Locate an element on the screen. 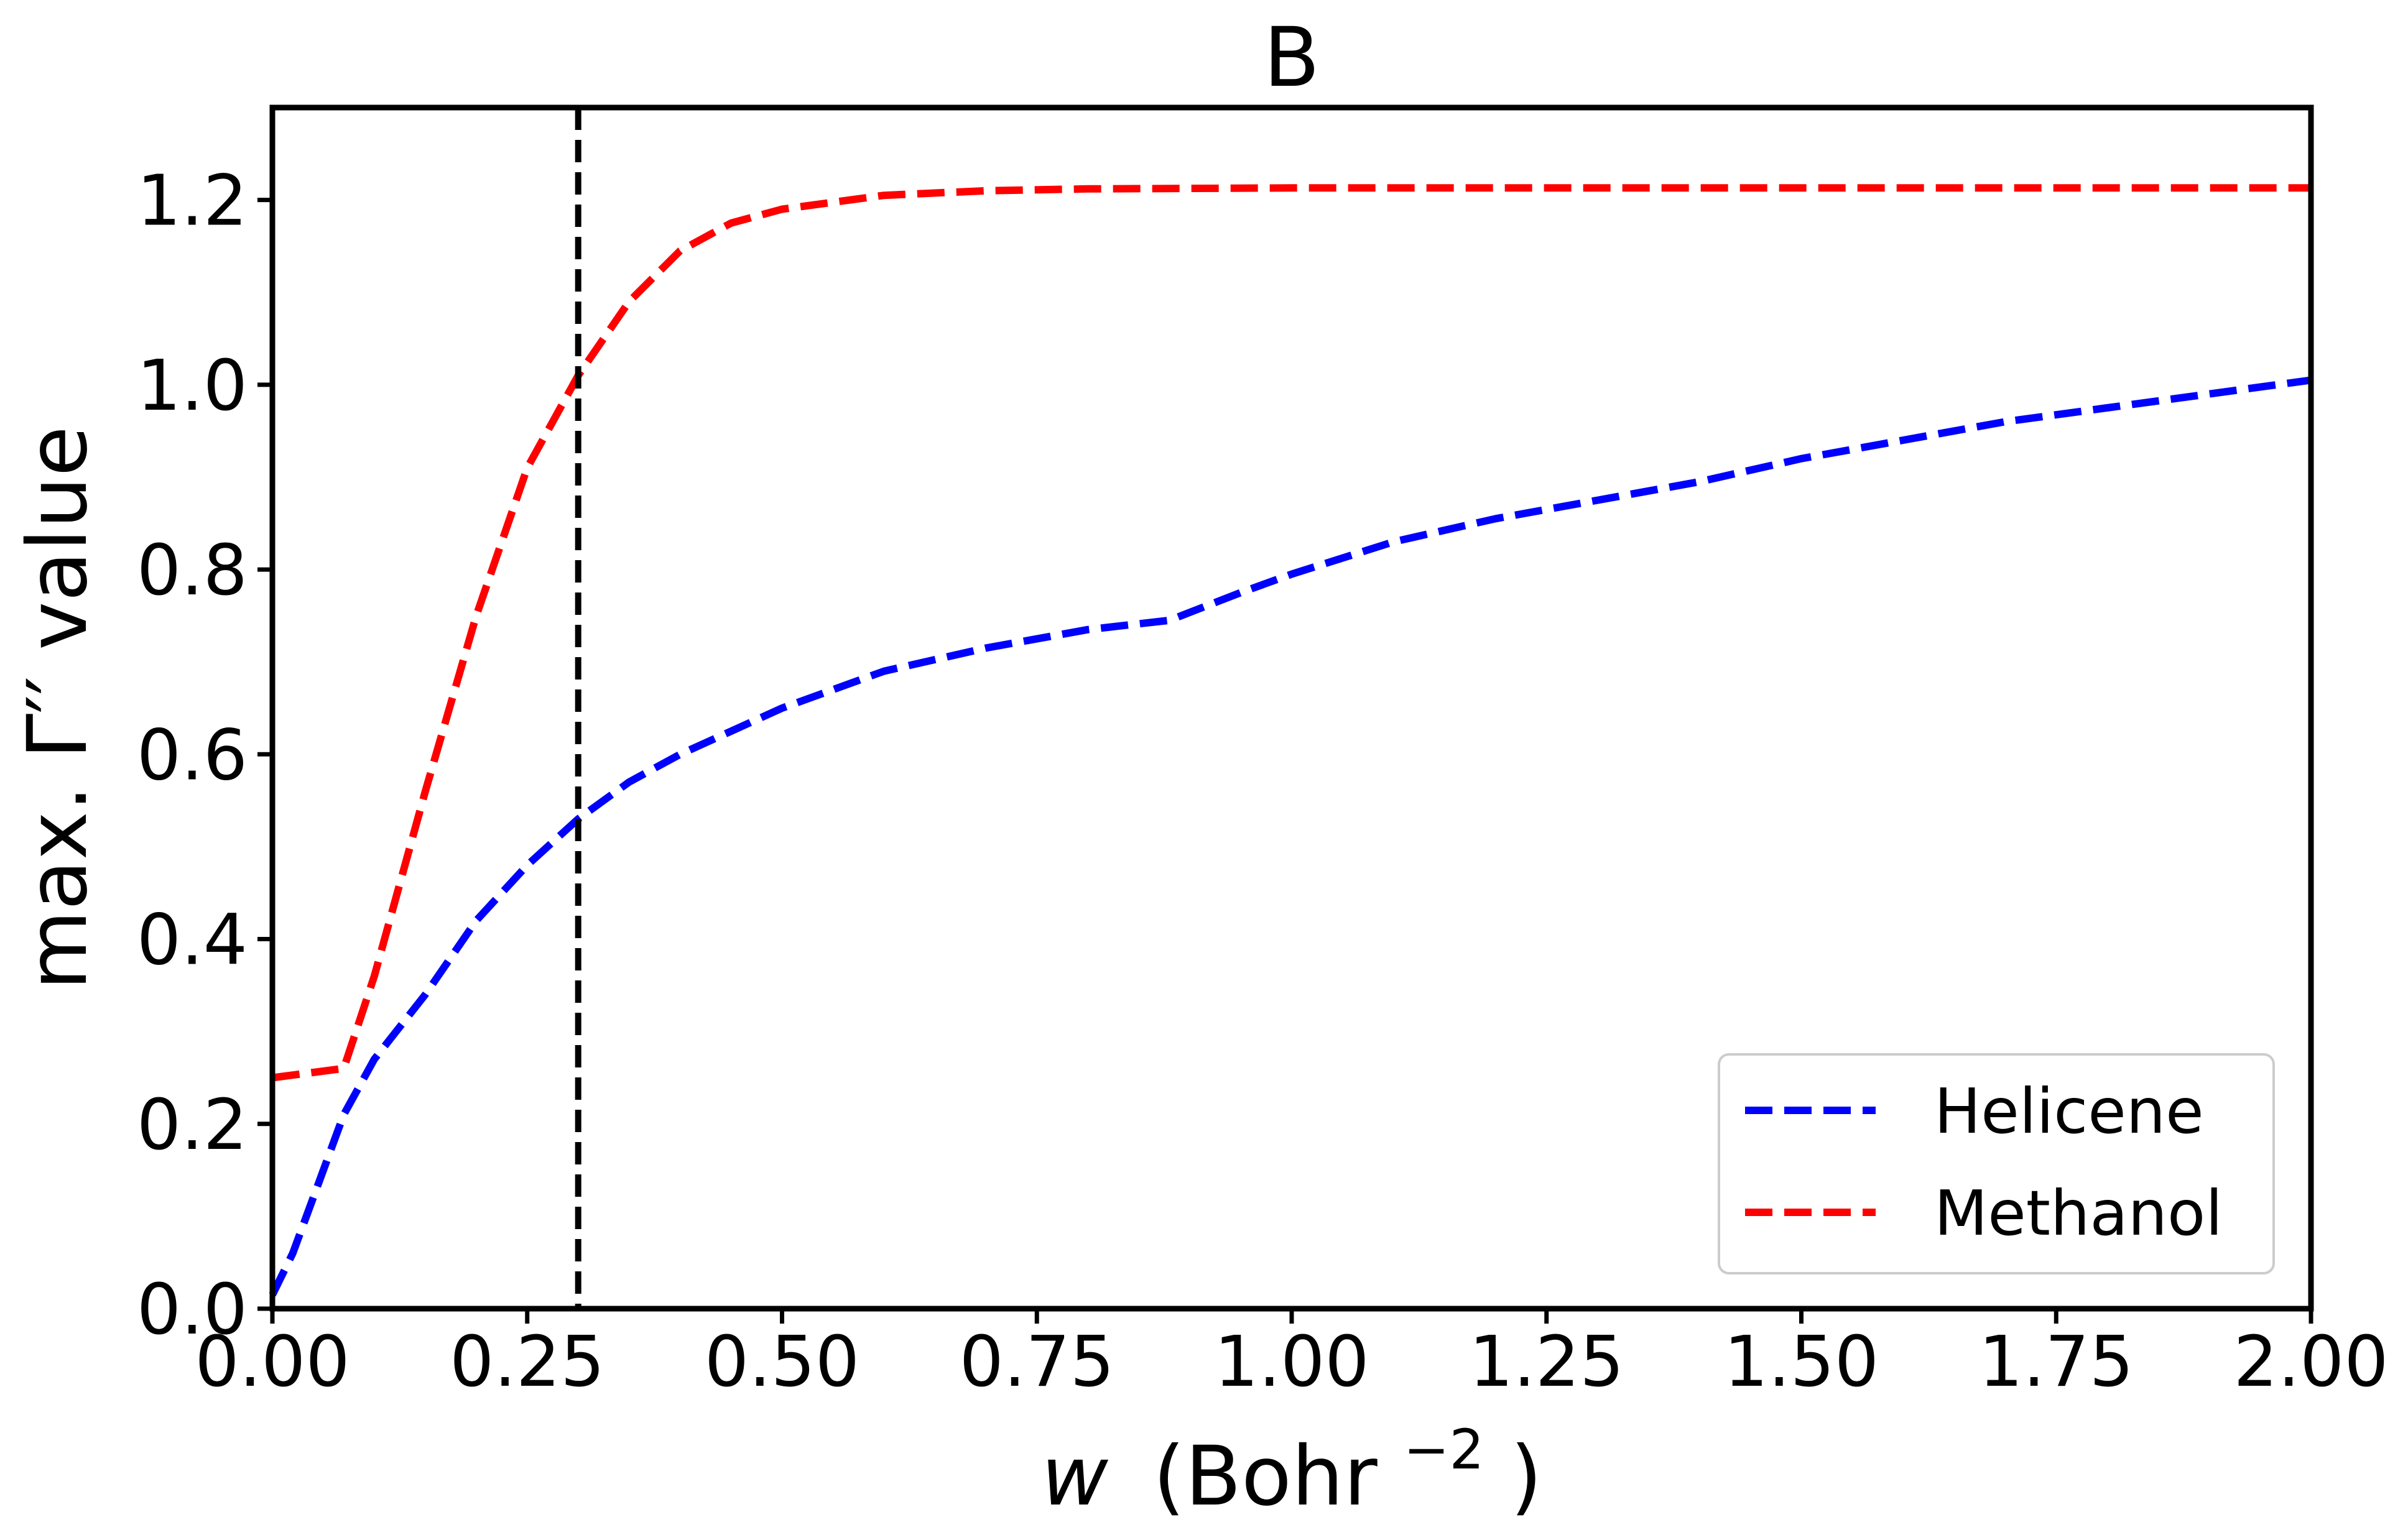  legend-helicene-label: Helicene is located at coordinates (2069, 1111).